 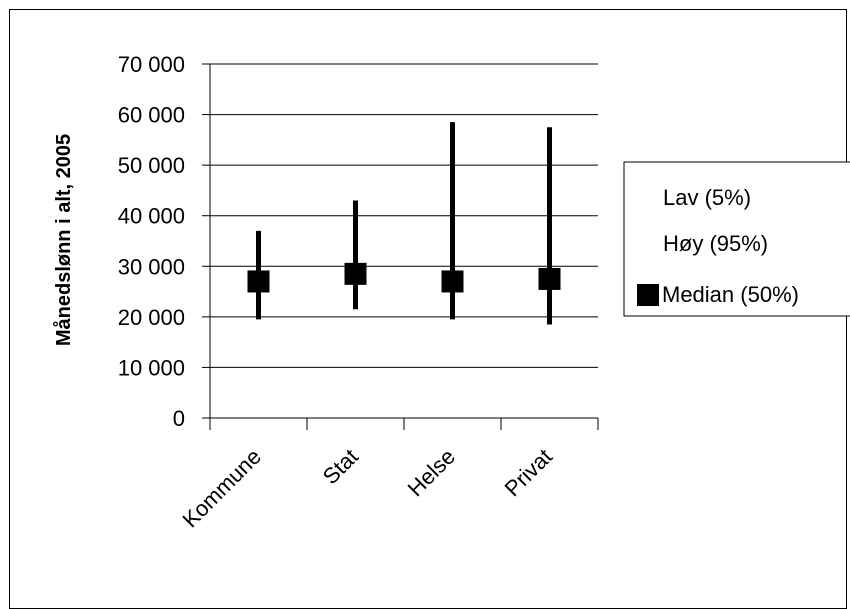 I want to click on y-tick-label: 60 000, so click(x=151, y=115).